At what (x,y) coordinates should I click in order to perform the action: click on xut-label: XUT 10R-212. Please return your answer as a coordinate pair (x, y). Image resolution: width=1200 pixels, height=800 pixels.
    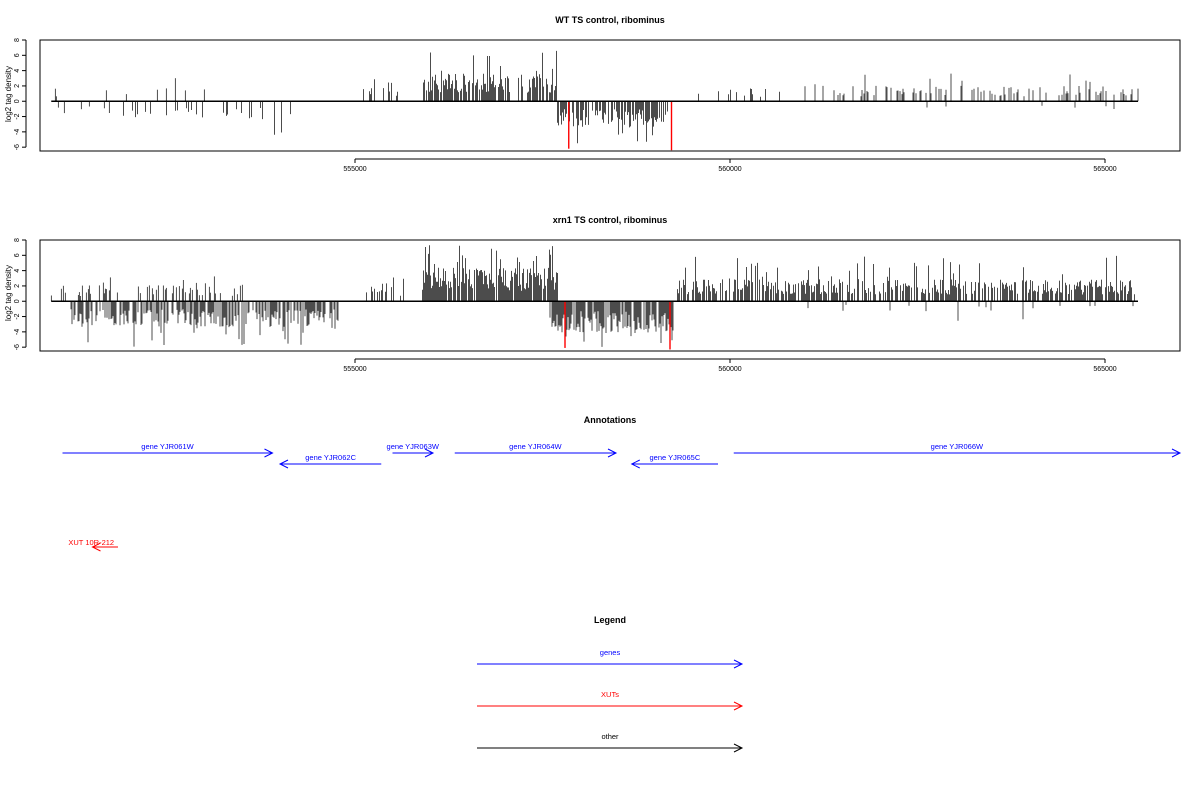
    Looking at the image, I should click on (91, 542).